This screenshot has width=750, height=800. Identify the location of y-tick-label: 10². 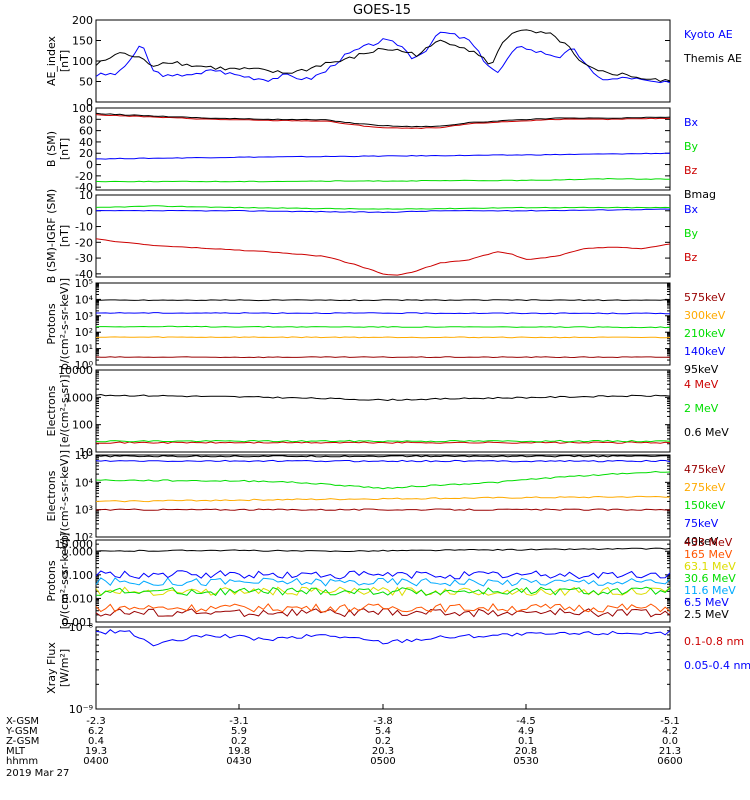
(84, 537).